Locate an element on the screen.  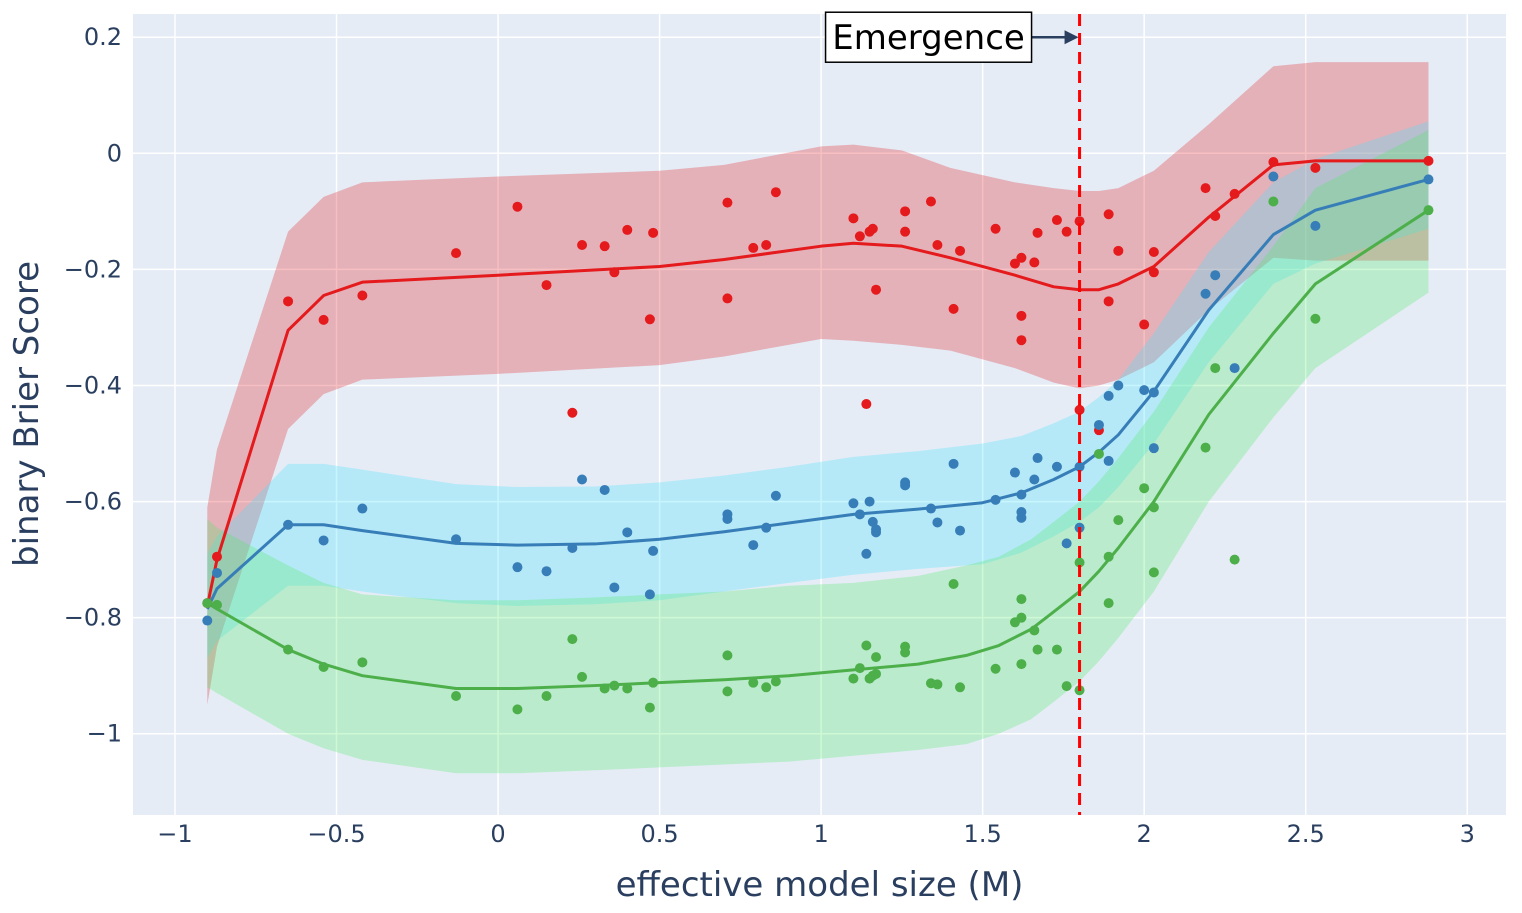
x-axis-ticks: −1 −0.5 0 0.5 1 1.5 2 2.5 3 is located at coordinates (816, 834).